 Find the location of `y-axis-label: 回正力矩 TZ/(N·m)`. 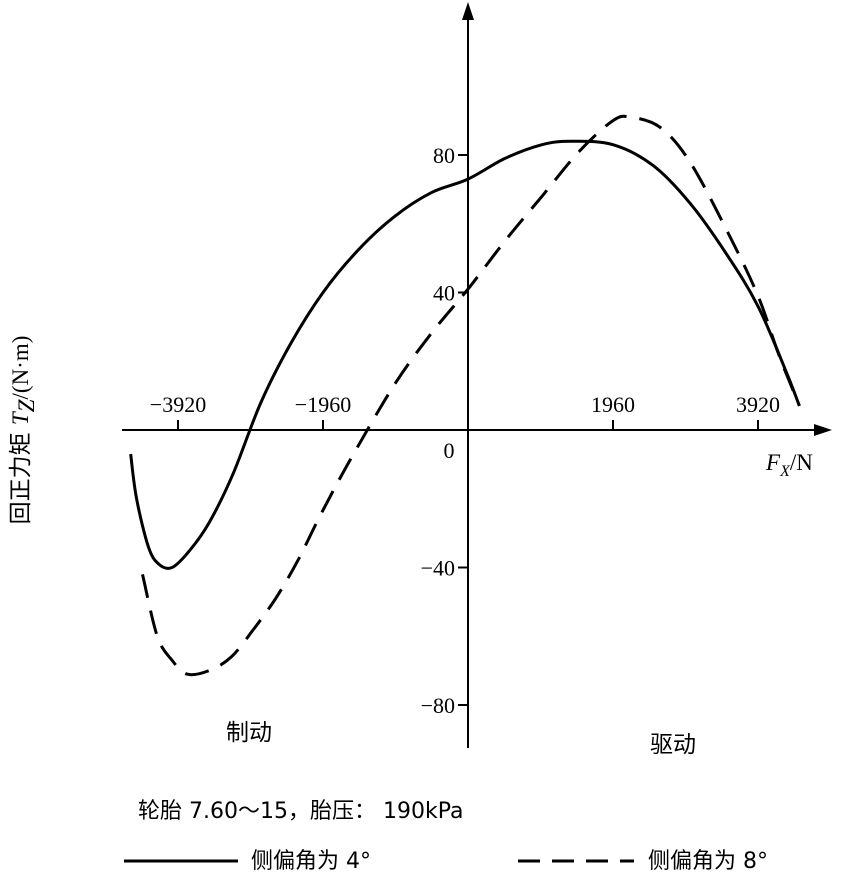

y-axis-label: 回正力矩 TZ/(N·m) is located at coordinates (23, 430).